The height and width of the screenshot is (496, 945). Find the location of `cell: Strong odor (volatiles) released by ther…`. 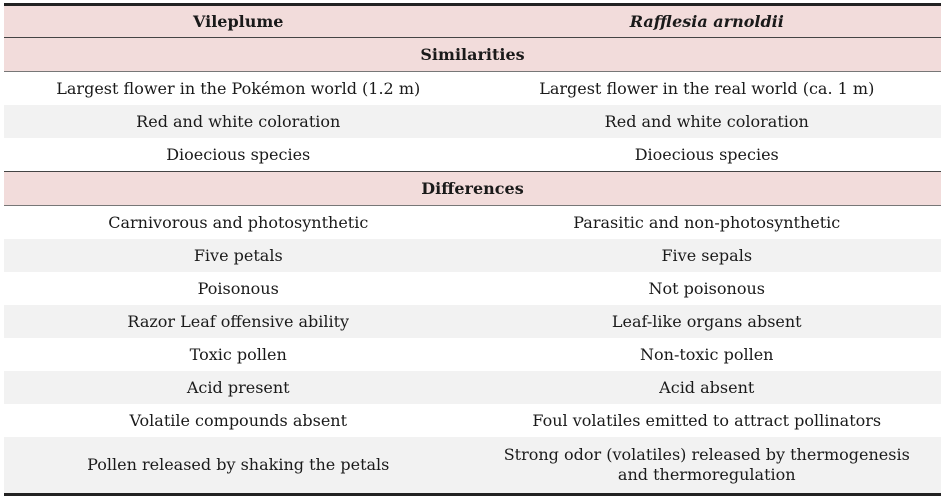

cell: Strong odor (volatiles) released by ther… is located at coordinates (706, 466).